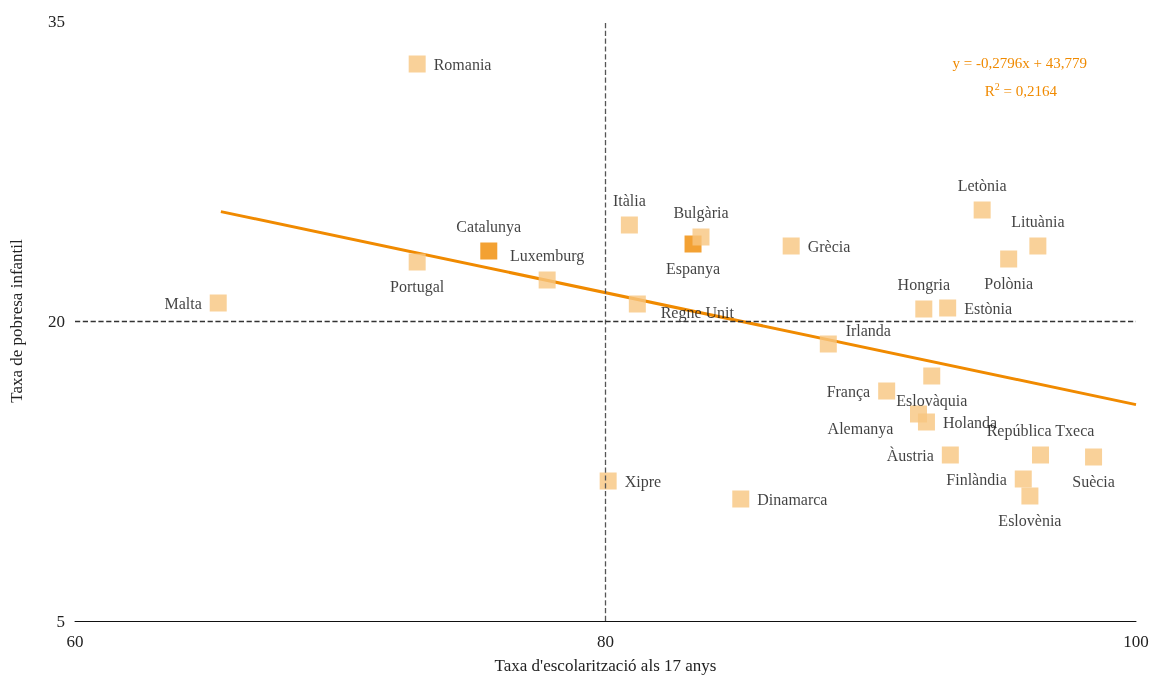 This screenshot has width=1159, height=684. I want to click on annotation: Grècia, so click(829, 246).